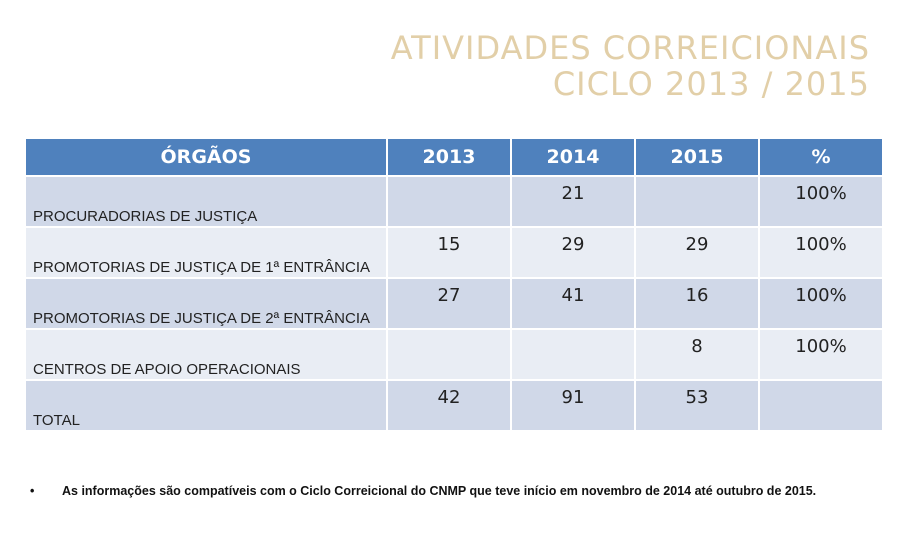  What do you see at coordinates (206, 405) in the screenshot?
I see `row-label: TOTAL` at bounding box center [206, 405].